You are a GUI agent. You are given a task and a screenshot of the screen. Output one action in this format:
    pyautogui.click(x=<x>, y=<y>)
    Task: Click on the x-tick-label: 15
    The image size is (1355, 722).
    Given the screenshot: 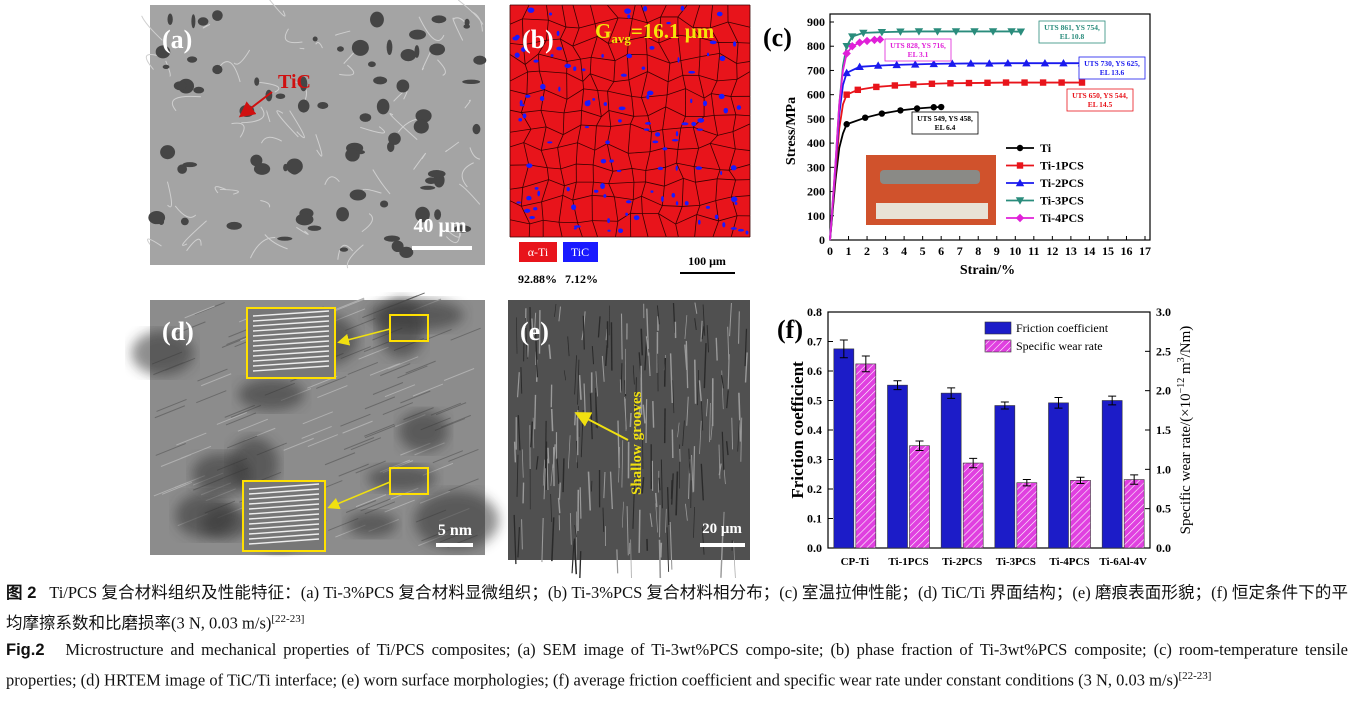 What is the action you would take?
    pyautogui.click(x=1108, y=251)
    